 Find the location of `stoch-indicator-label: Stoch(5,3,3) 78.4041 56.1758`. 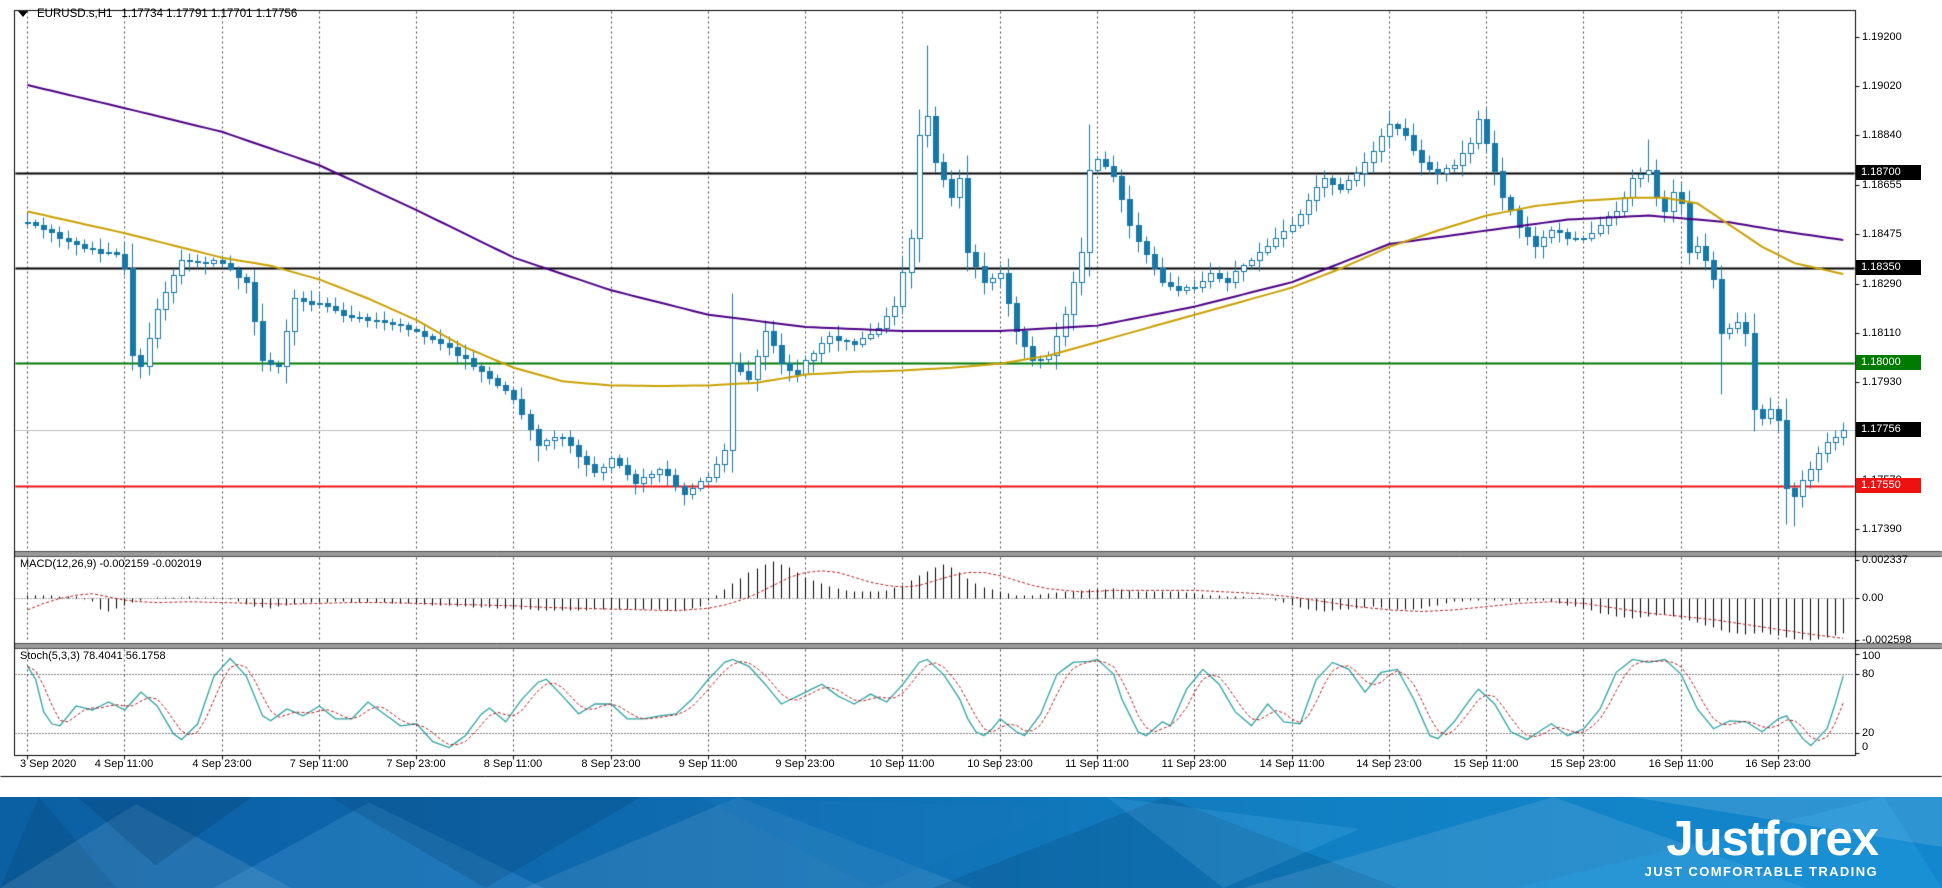

stoch-indicator-label: Stoch(5,3,3) 78.4041 56.1758 is located at coordinates (93, 656).